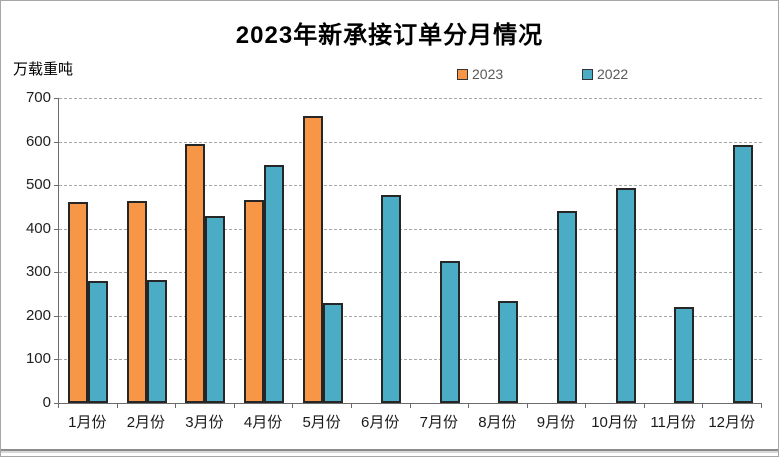 The image size is (779, 457). Describe the element at coordinates (204, 422) in the screenshot. I see `x-tick-label: 3月份` at that location.